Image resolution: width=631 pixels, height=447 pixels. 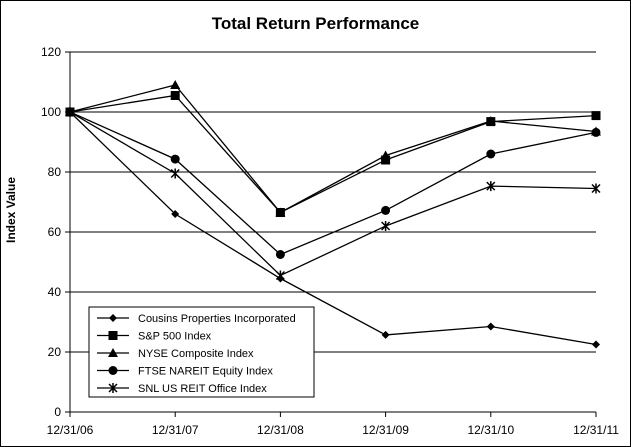 What do you see at coordinates (175, 337) in the screenshot?
I see `legend-label: S&P 500 Index` at bounding box center [175, 337].